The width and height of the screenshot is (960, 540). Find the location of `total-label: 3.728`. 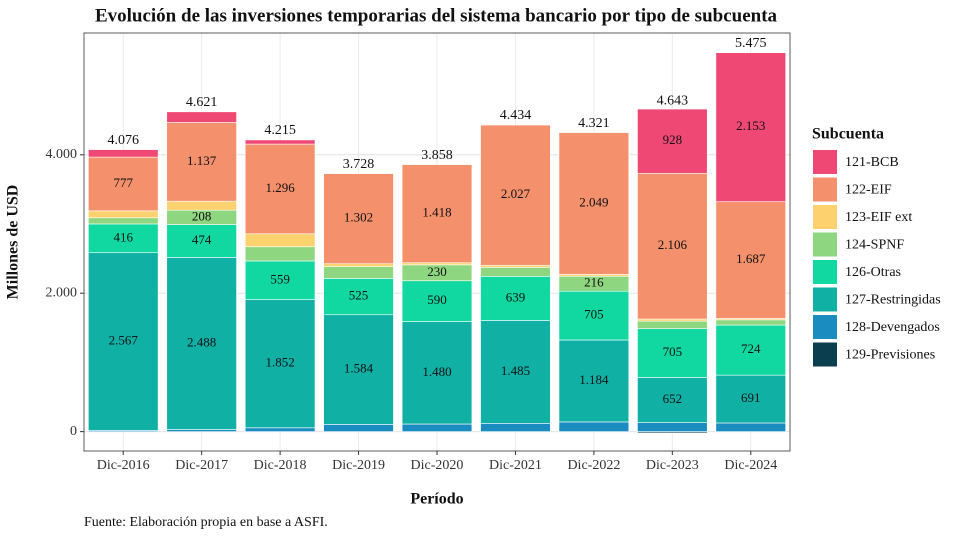

total-label: 3.728 is located at coordinates (359, 164).